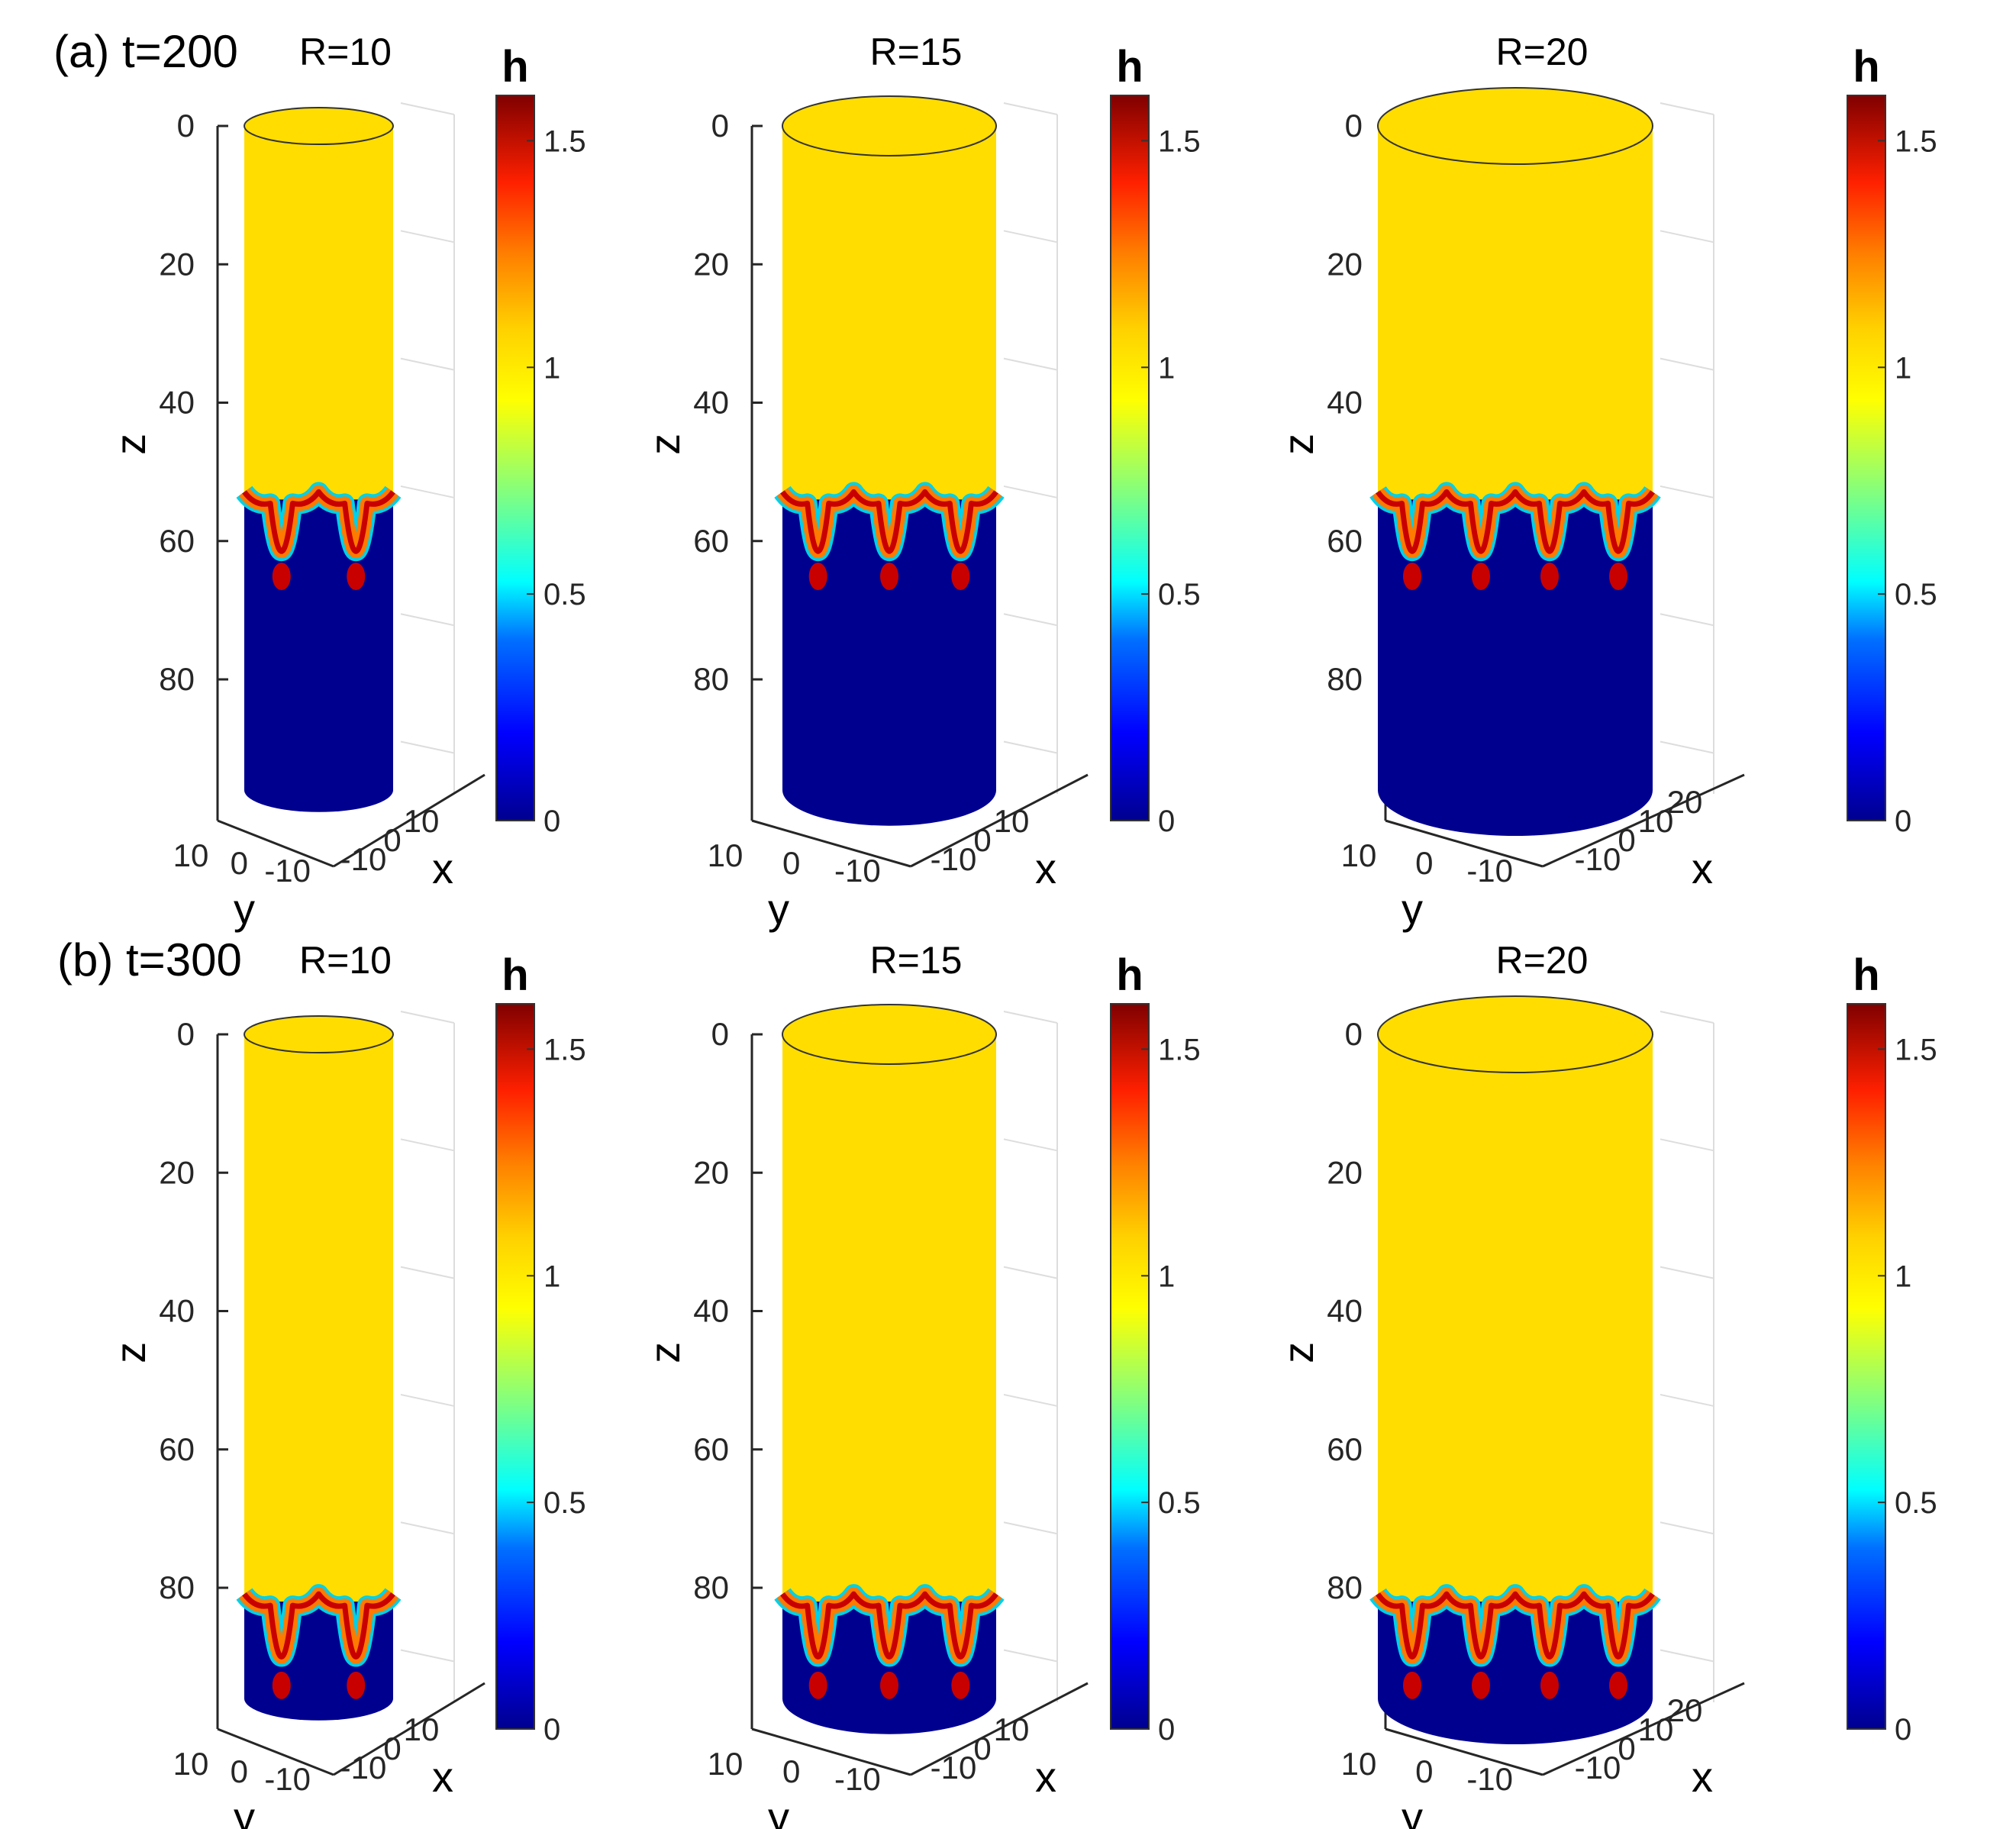 The height and width of the screenshot is (1829, 2016). I want to click on row-label-a: (a) t=200, so click(145, 51).